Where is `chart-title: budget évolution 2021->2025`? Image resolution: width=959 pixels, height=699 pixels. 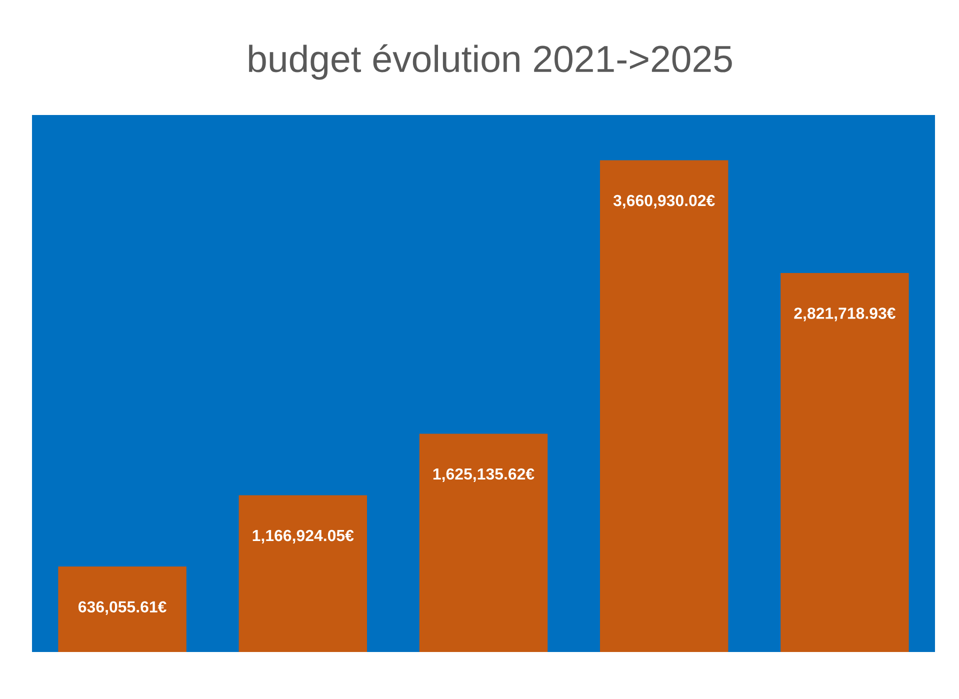
chart-title: budget évolution 2021->2025 is located at coordinates (490, 62).